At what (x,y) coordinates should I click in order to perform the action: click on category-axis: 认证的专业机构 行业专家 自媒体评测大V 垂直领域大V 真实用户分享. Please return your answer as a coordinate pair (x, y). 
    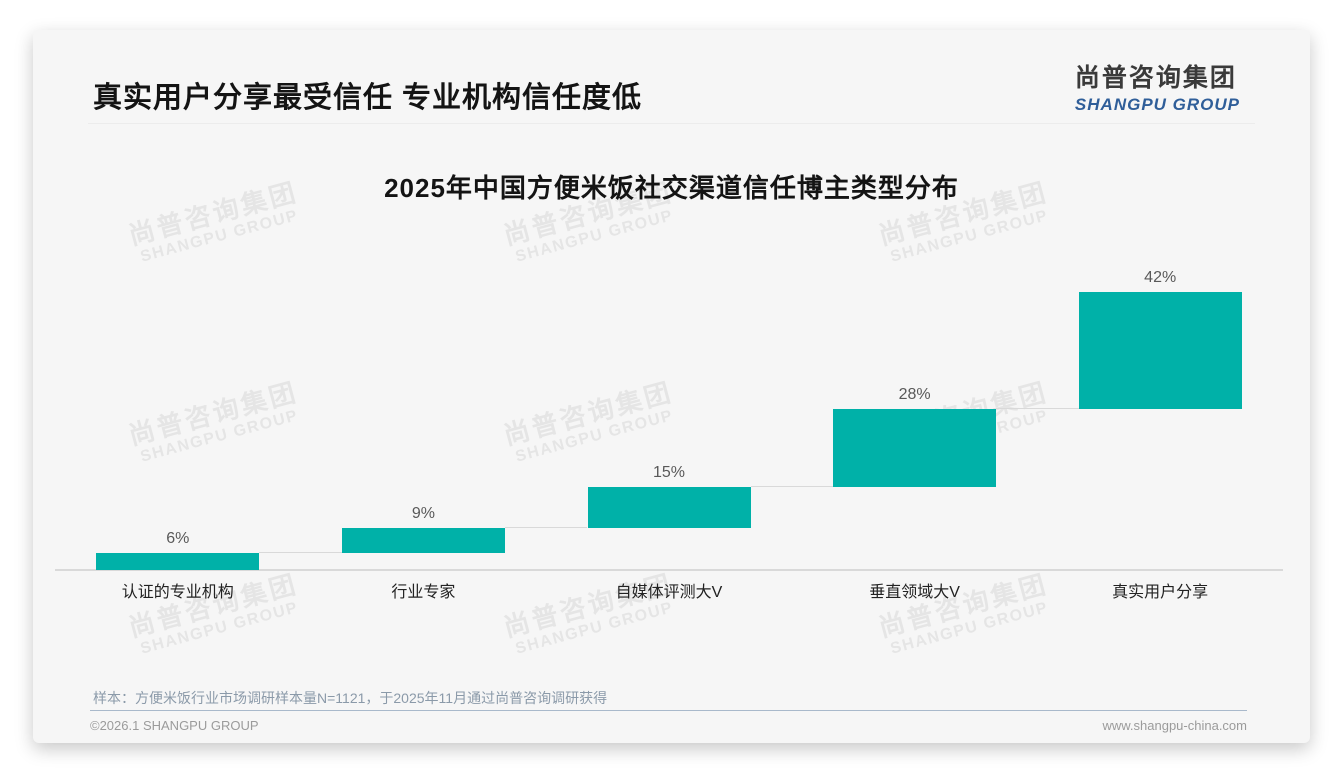
    Looking at the image, I should click on (669, 590).